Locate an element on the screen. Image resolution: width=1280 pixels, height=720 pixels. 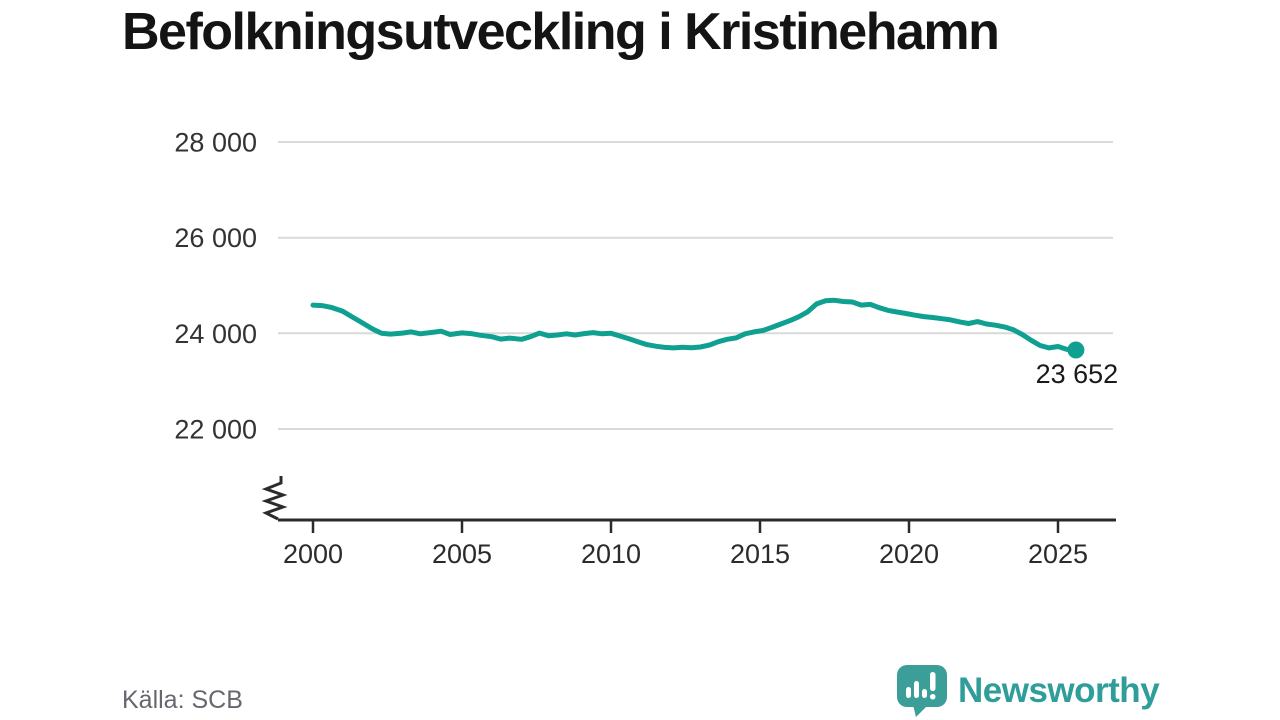
source-note: Källa: SCB is located at coordinates (182, 700).